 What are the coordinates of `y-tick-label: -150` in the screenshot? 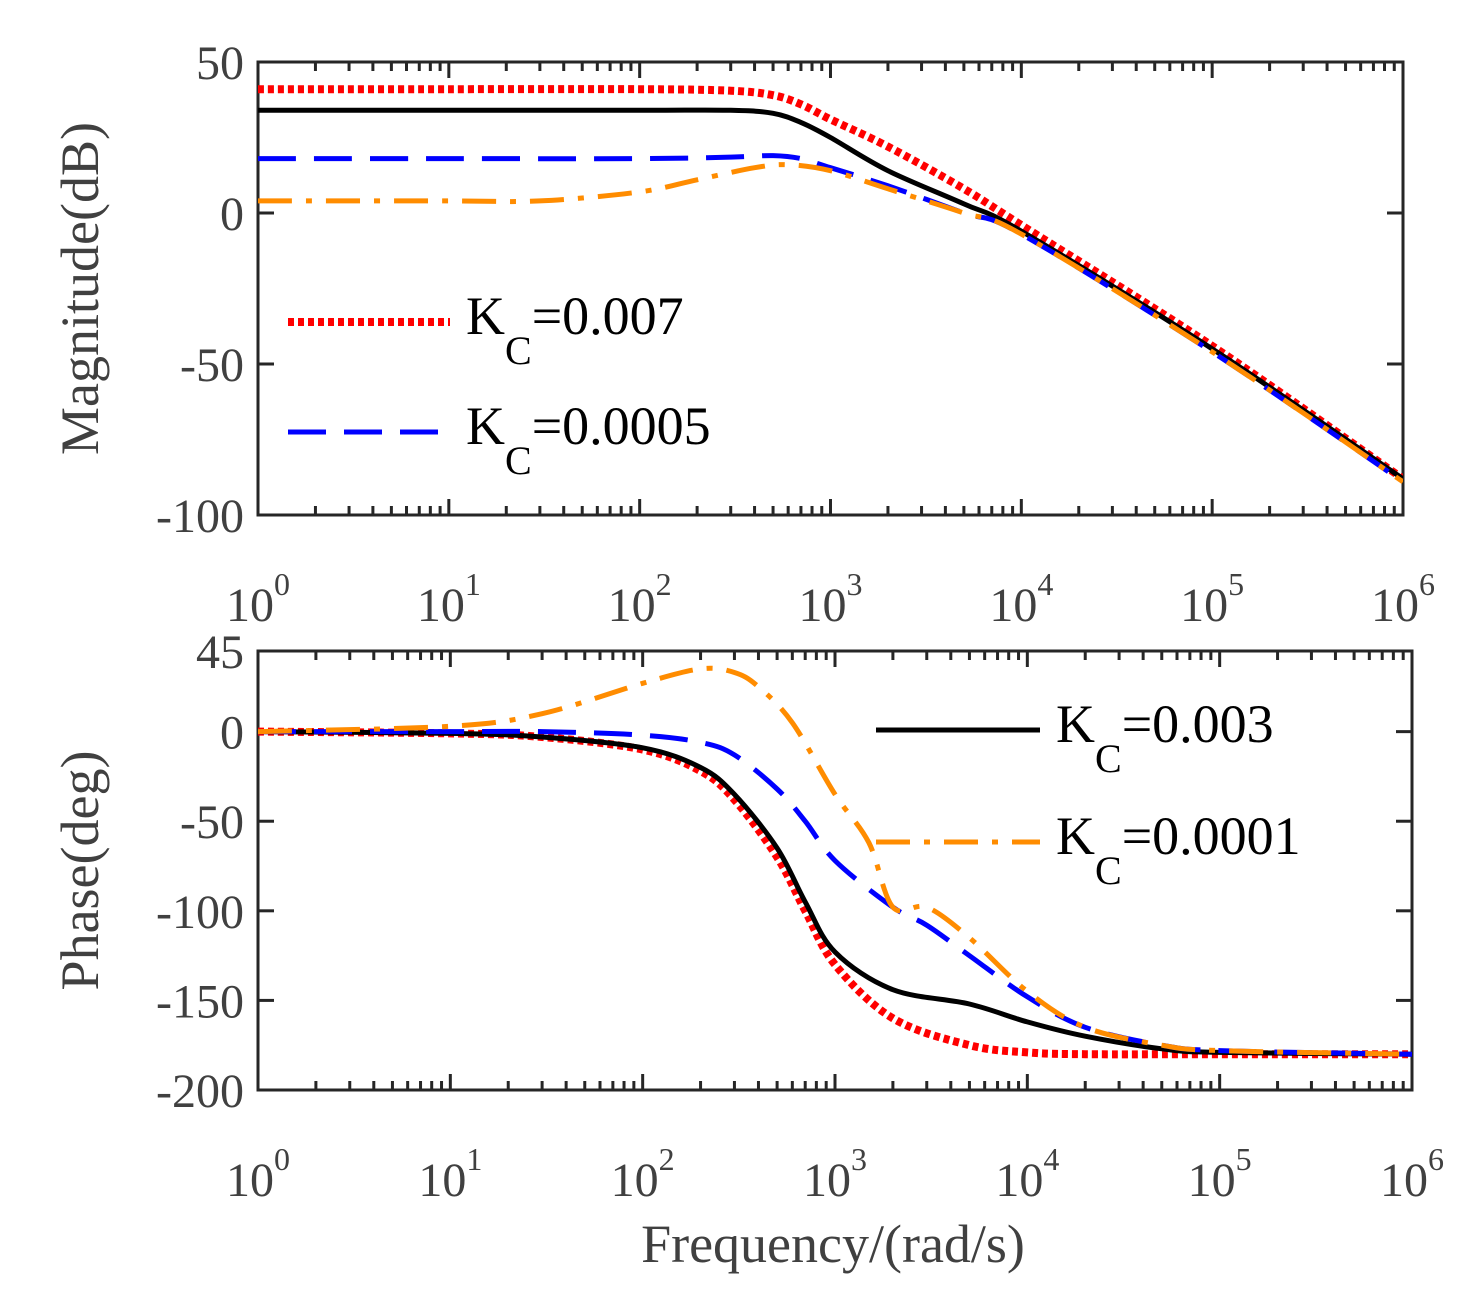 It's located at (200, 1001).